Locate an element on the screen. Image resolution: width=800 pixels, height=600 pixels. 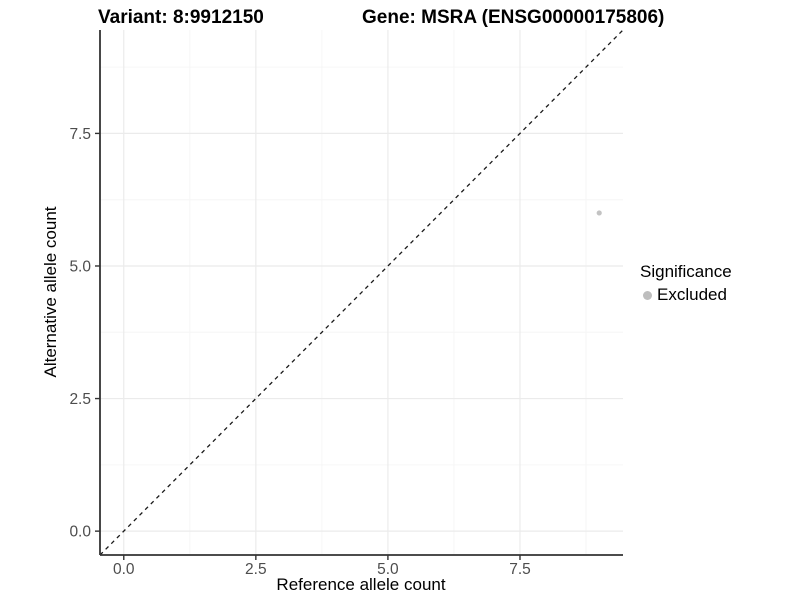
x-tick-label: 5.0 is located at coordinates (388, 569).